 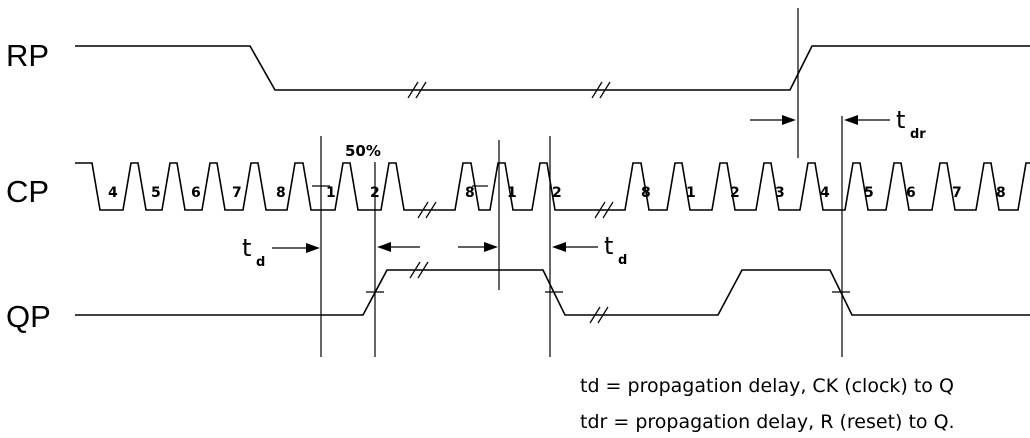 I want to click on td-label-right: t d, so click(x=615, y=250).